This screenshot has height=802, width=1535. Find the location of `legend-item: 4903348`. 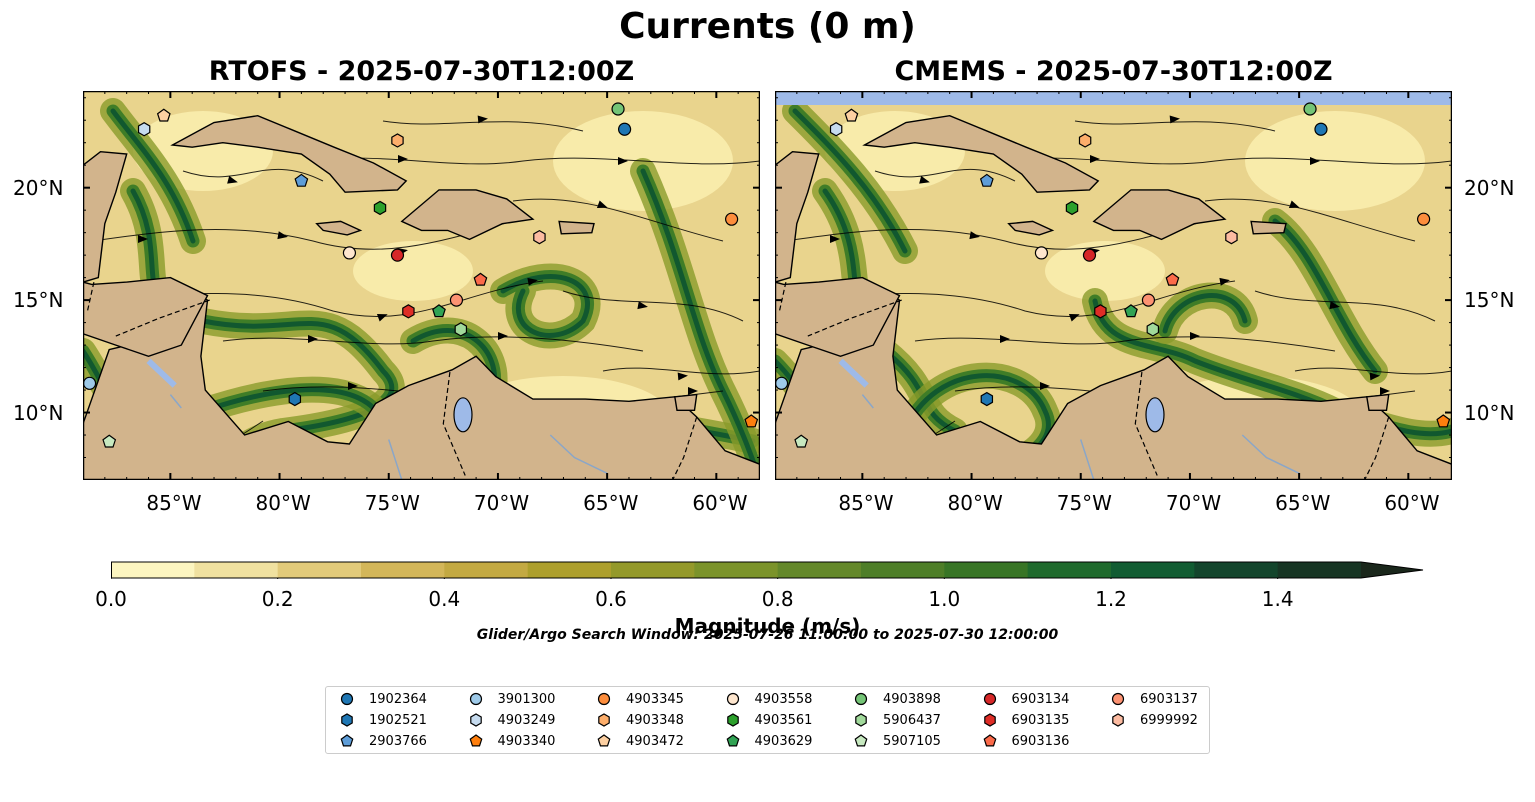

legend-item: 4903348 is located at coordinates (640, 720).